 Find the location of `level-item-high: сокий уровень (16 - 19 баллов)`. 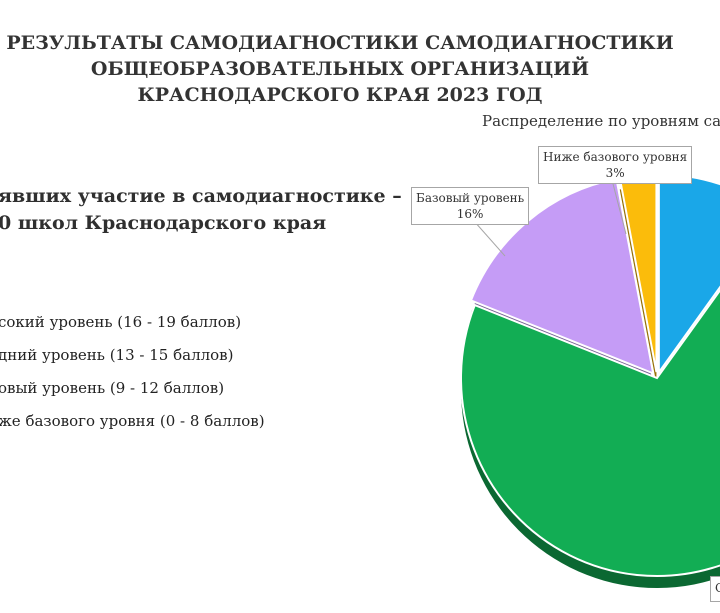

level-item-high: сокий уровень (16 - 19 баллов) is located at coordinates (121, 322).